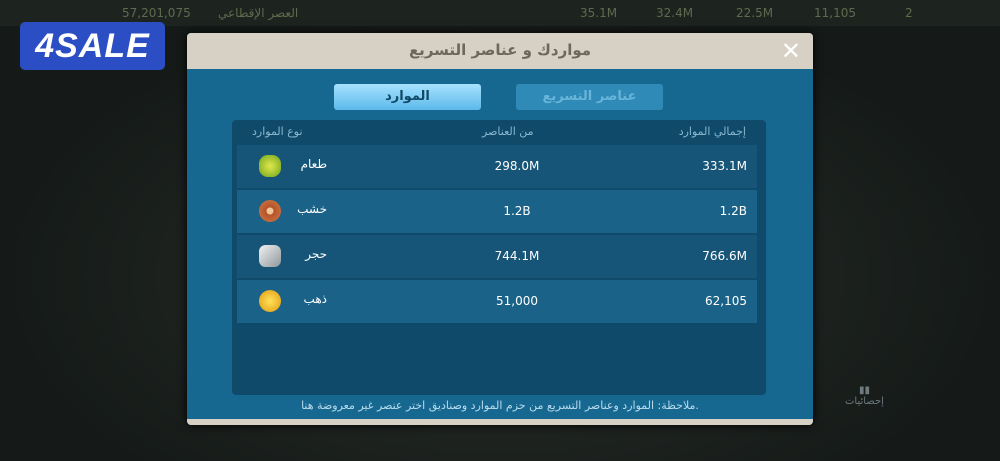 The width and height of the screenshot is (1000, 461). Describe the element at coordinates (313, 164) in the screenshot. I see `resource-type: طعام` at that location.